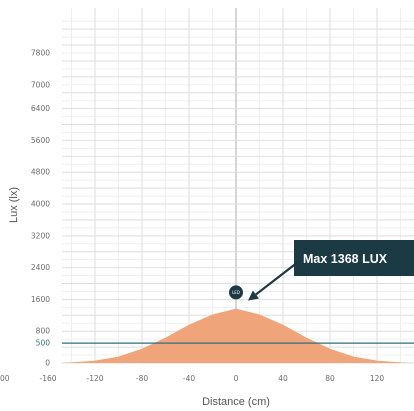 This screenshot has width=414, height=411. I want to click on y-tick-label: 0, so click(47, 363).